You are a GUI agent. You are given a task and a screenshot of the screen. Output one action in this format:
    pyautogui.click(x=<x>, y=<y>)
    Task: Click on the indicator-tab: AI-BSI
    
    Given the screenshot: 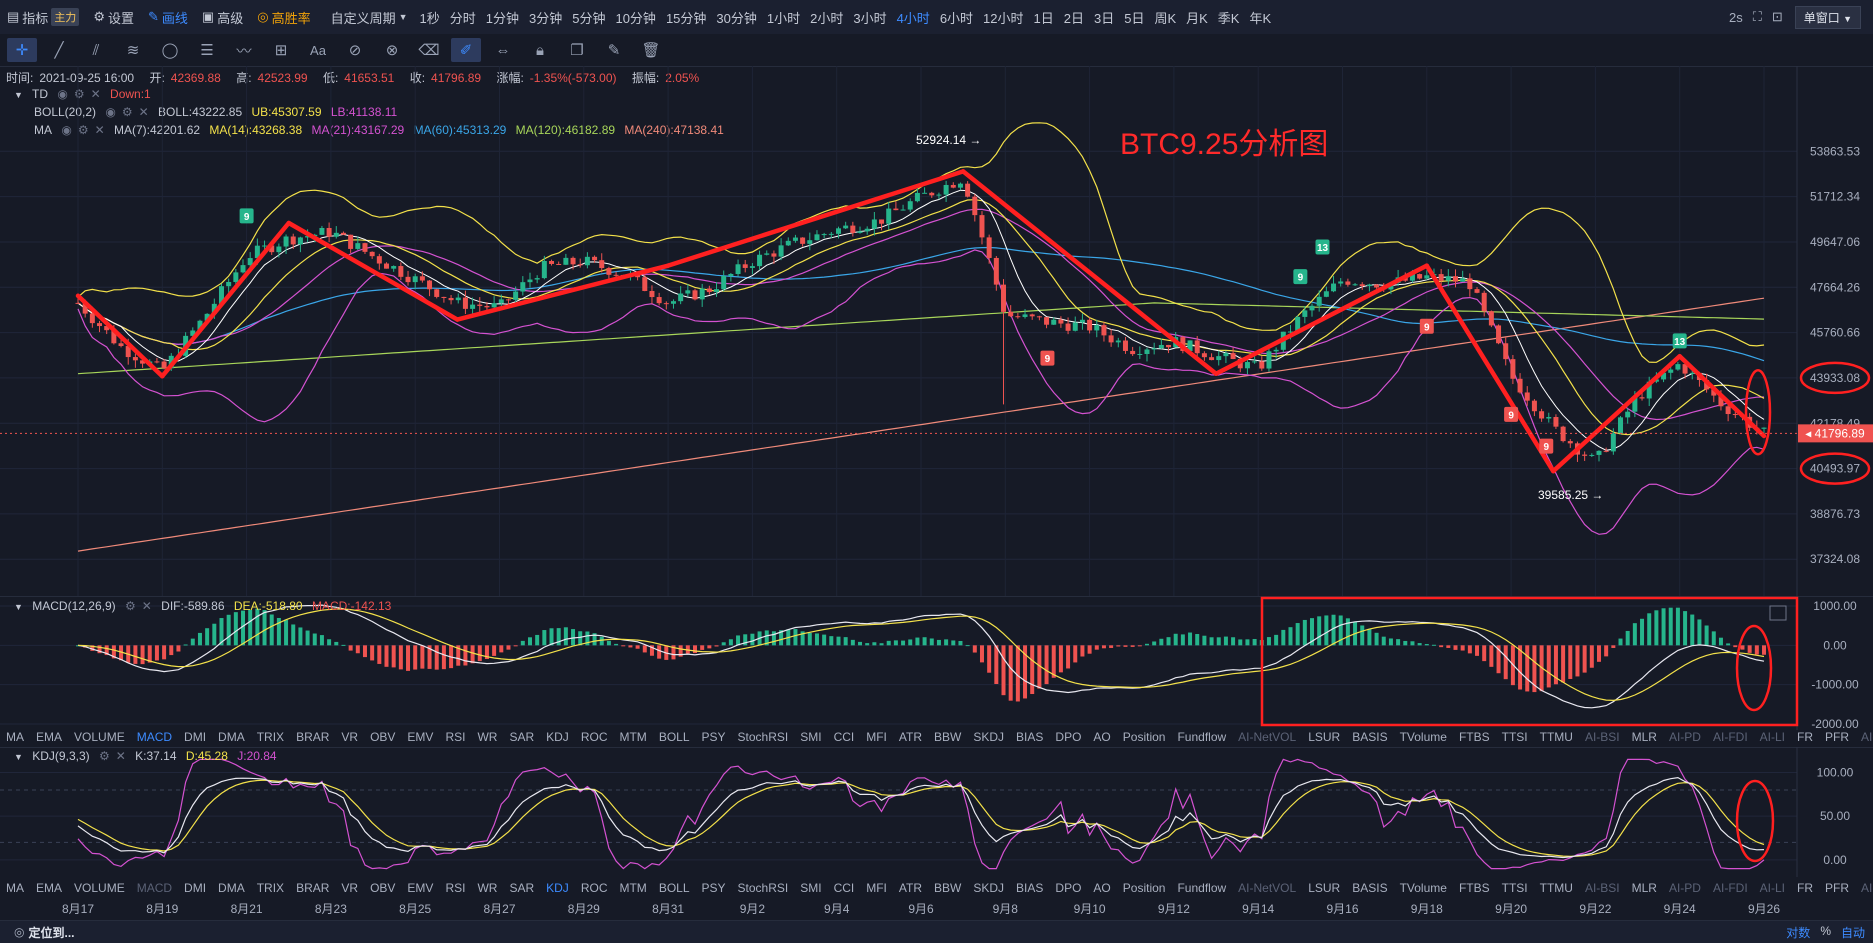 What is the action you would take?
    pyautogui.click(x=1602, y=888)
    